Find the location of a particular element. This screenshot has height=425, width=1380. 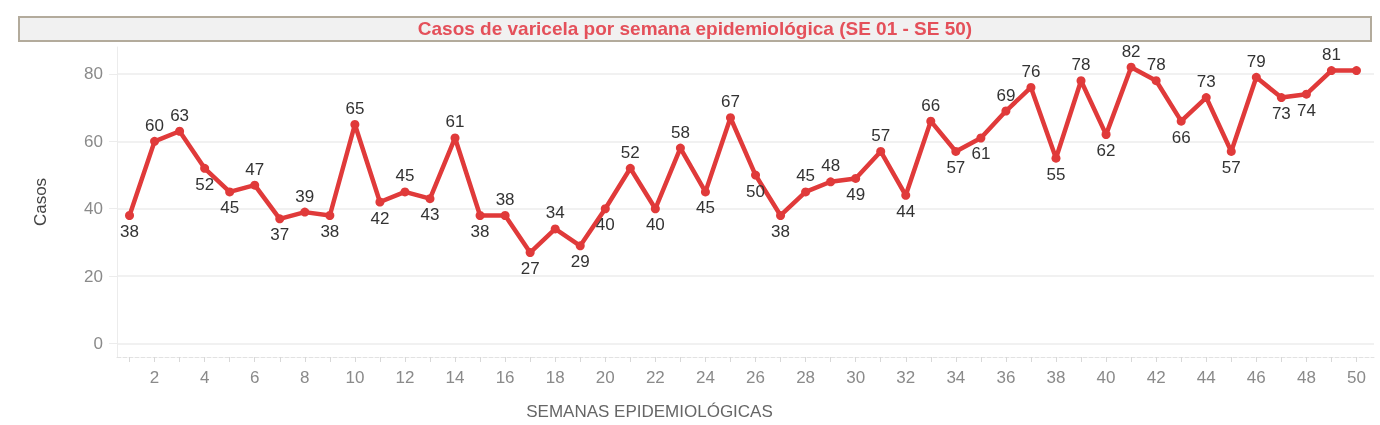

x-tick-label: 20 is located at coordinates (605, 377).